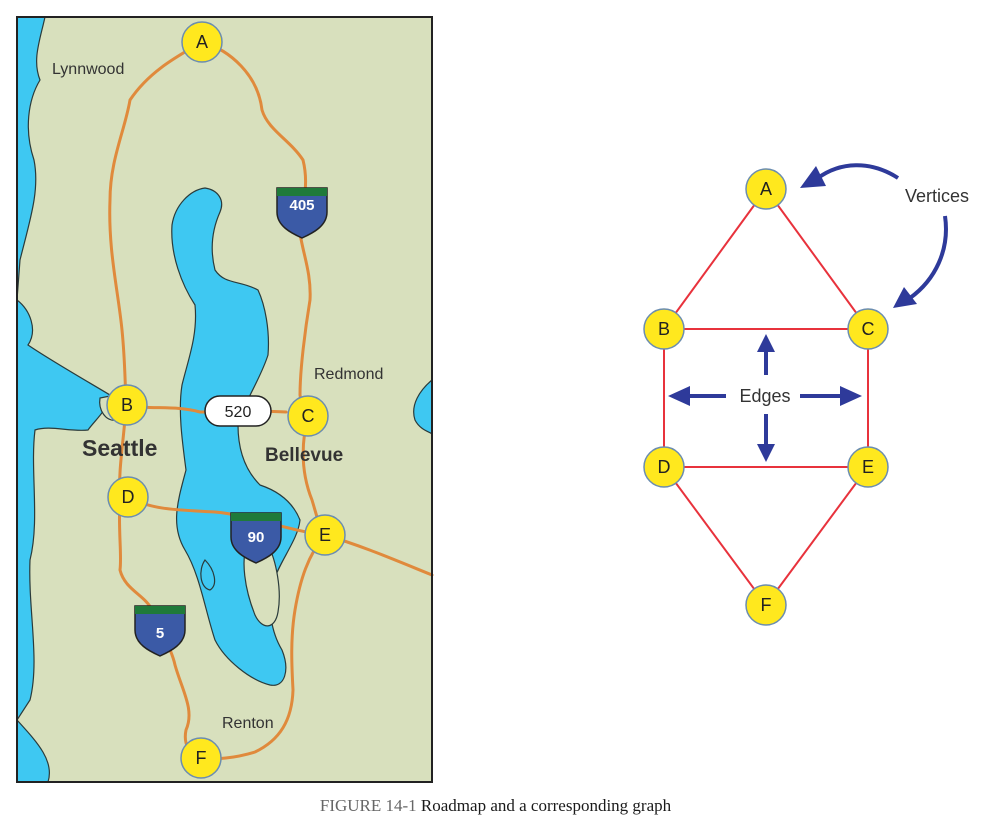  I want to click on map-node-c: C, so click(308, 416).